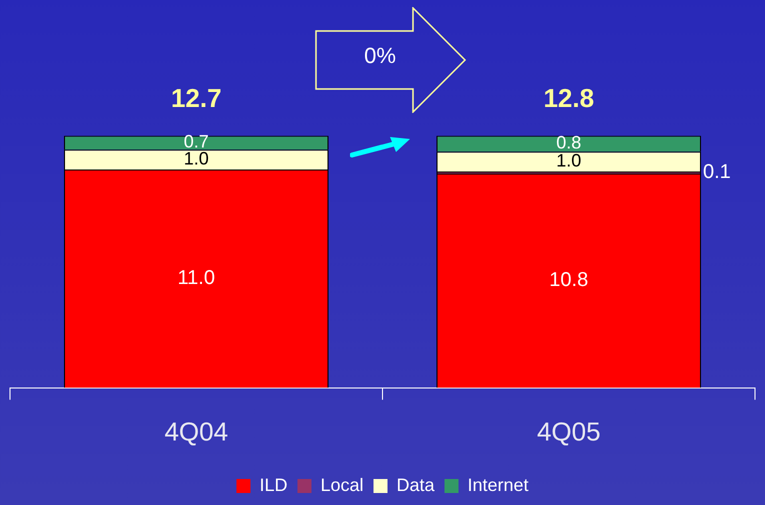 Image resolution: width=765 pixels, height=505 pixels. I want to click on legend-label: Local, so click(342, 484).